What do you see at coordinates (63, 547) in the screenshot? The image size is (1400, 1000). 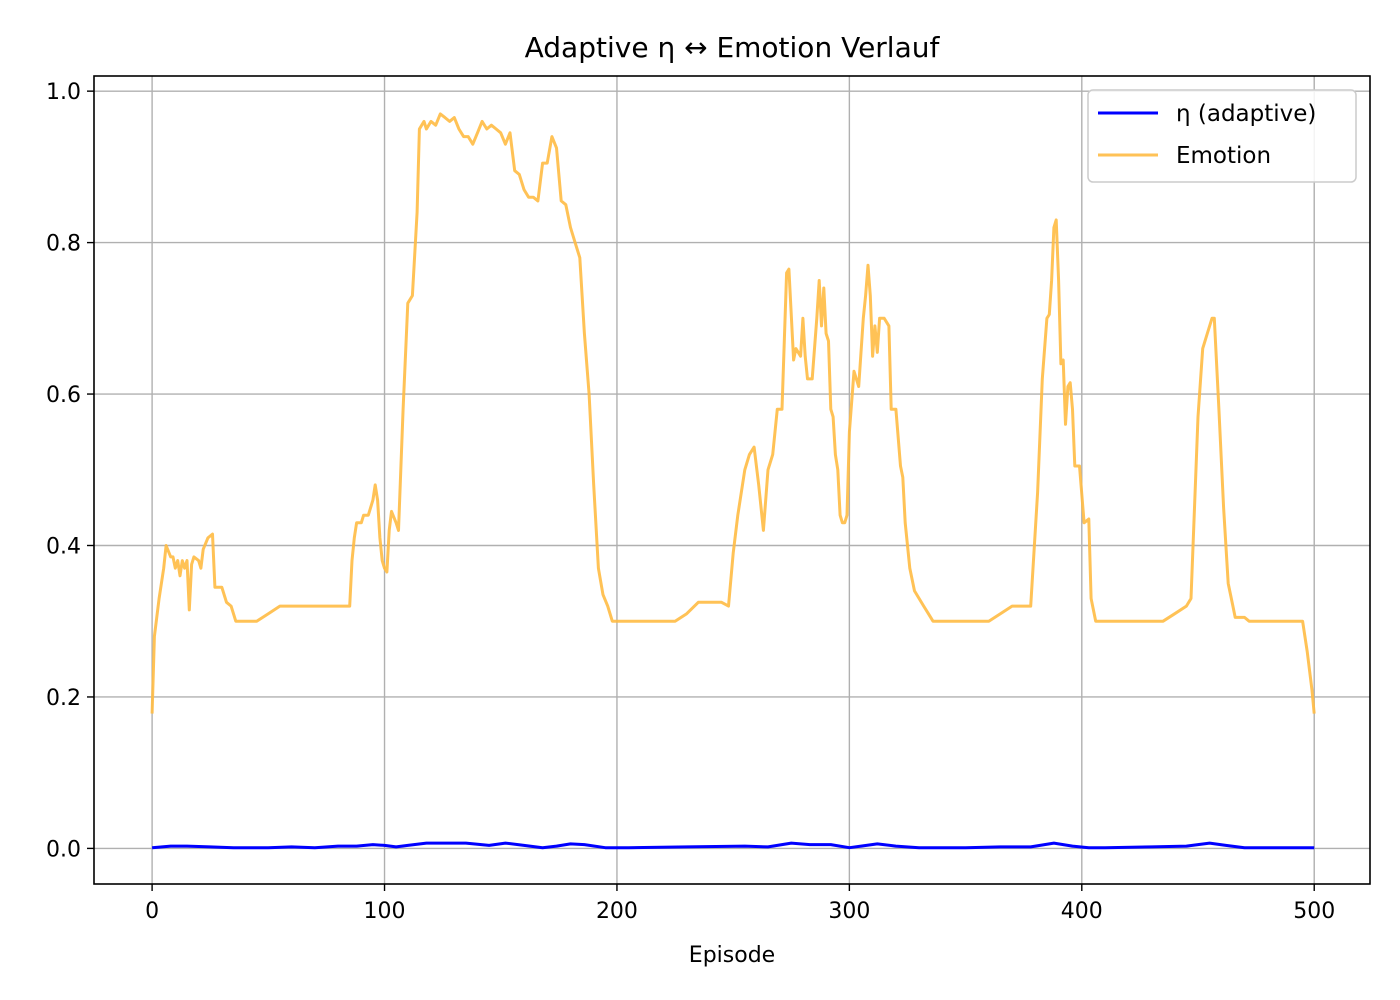 I see `y-tick-label: 0.4` at bounding box center [63, 547].